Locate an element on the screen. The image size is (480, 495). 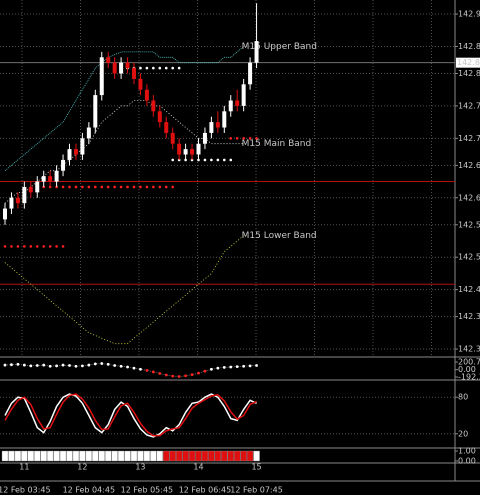
y-tick-label: 142.95 is located at coordinates (469, 14).